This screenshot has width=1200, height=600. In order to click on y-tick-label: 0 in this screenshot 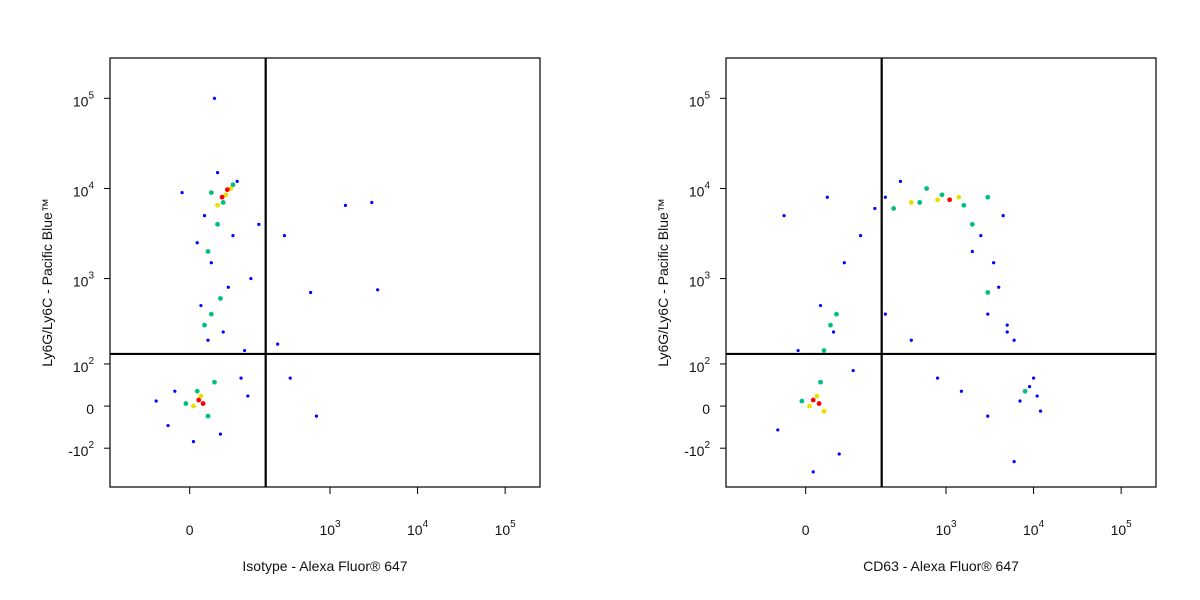, I will do `click(90, 409)`.